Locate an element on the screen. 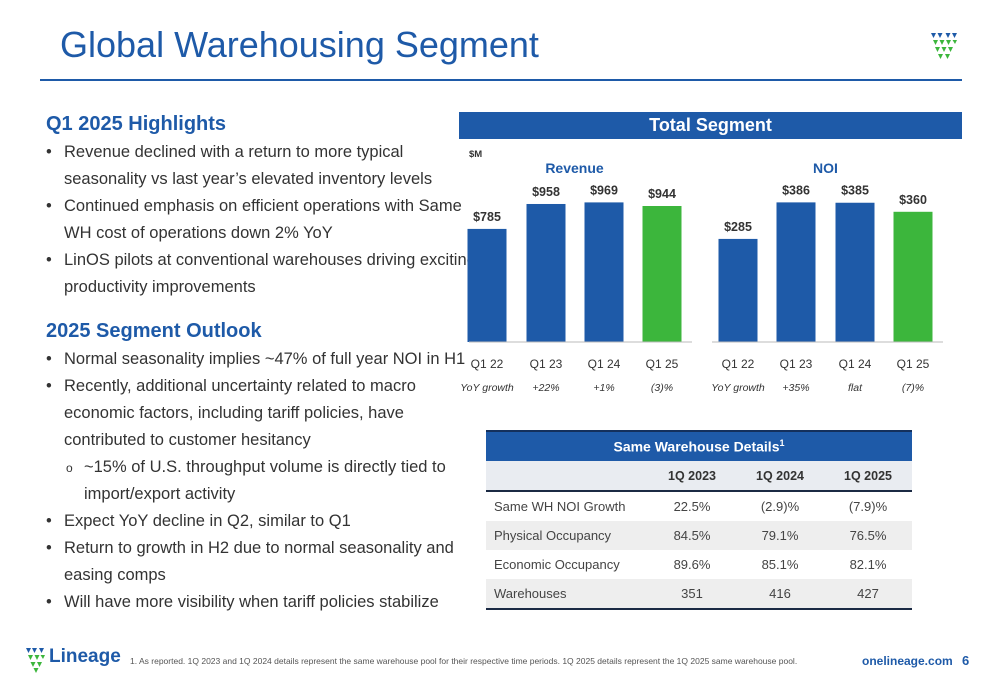 This screenshot has width=1000, height=685. table-title: Same Warehouse Details1 is located at coordinates (699, 445).